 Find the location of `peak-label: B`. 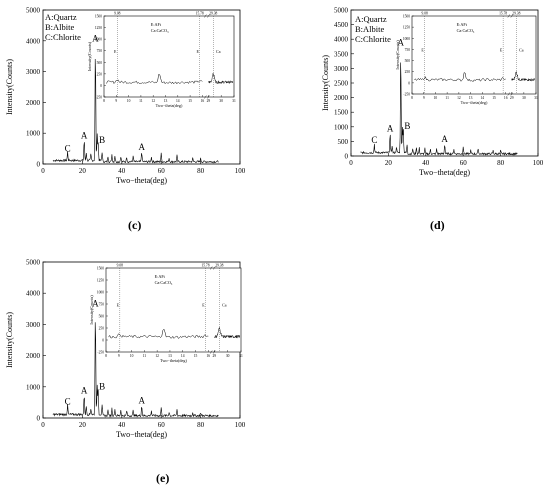

peak-label: B is located at coordinates (102, 140).